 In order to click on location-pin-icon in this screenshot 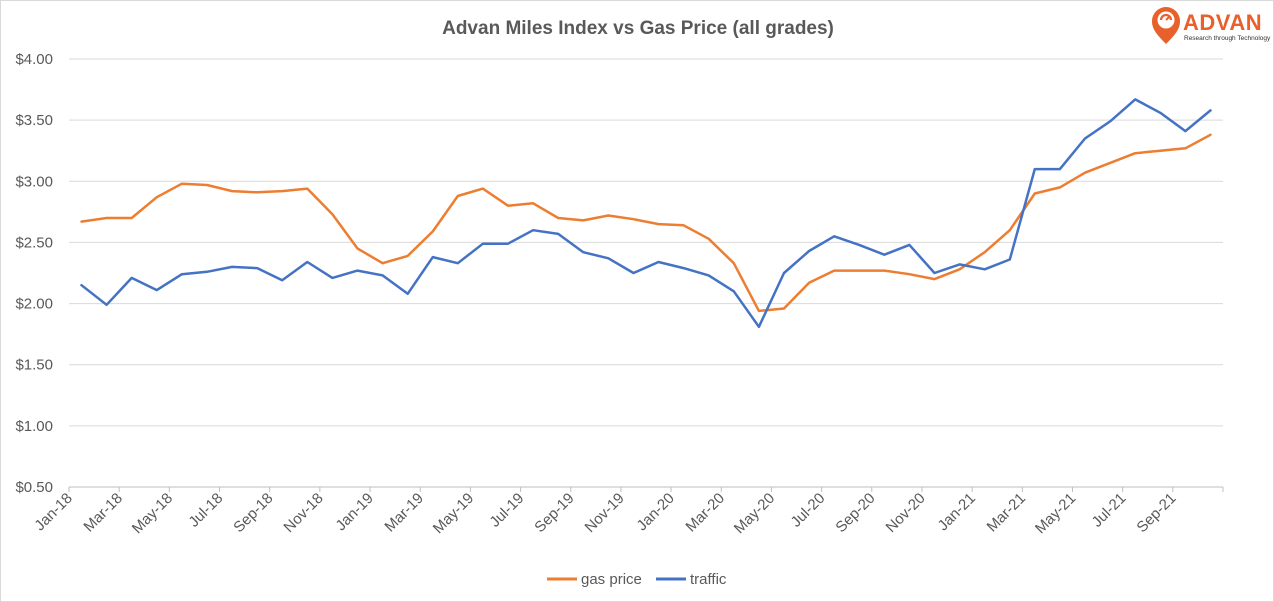, I will do `click(1166, 25)`.